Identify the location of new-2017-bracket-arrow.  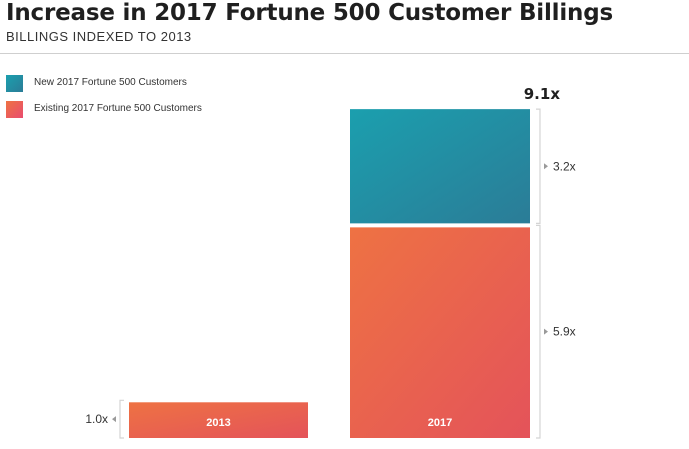
(546, 166).